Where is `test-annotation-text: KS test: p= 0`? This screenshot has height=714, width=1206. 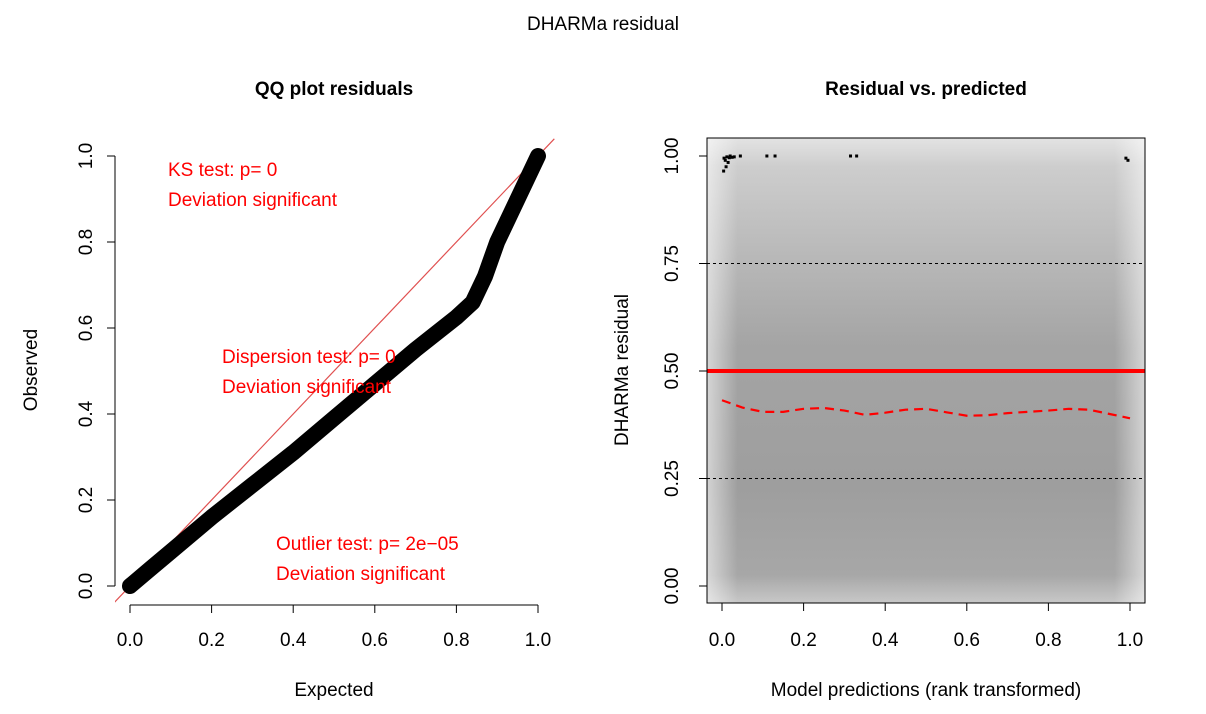
test-annotation-text: KS test: p= 0 is located at coordinates (222, 170).